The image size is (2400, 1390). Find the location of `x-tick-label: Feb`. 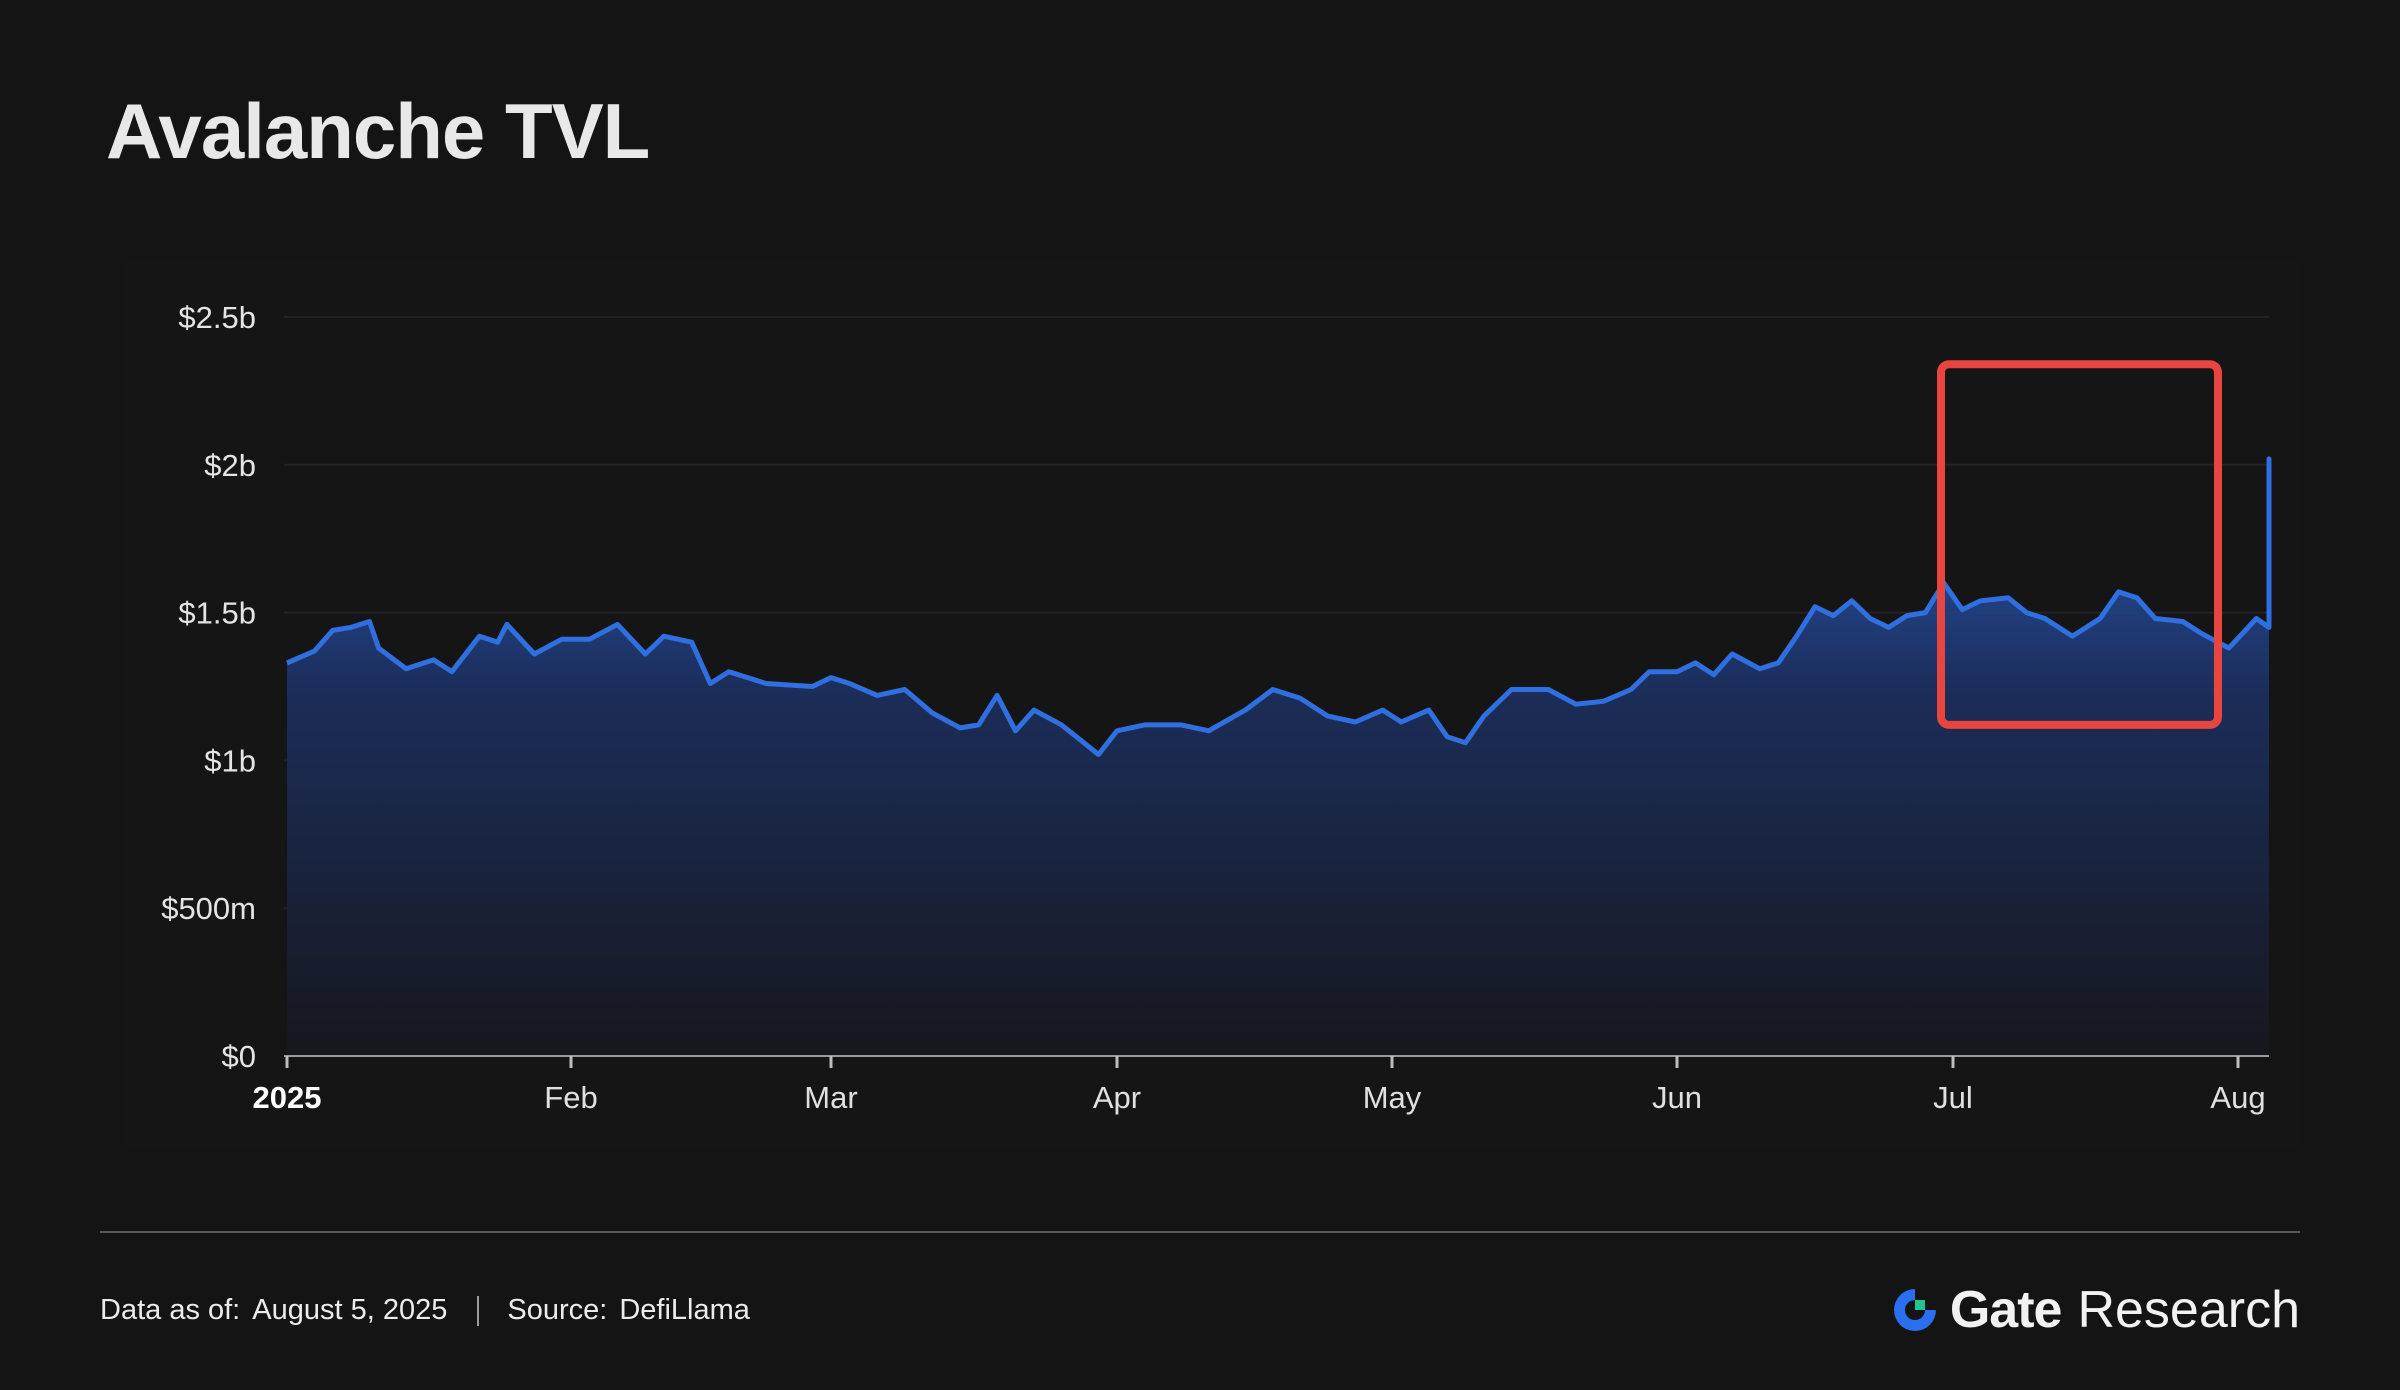

x-tick-label: Feb is located at coordinates (570, 1097).